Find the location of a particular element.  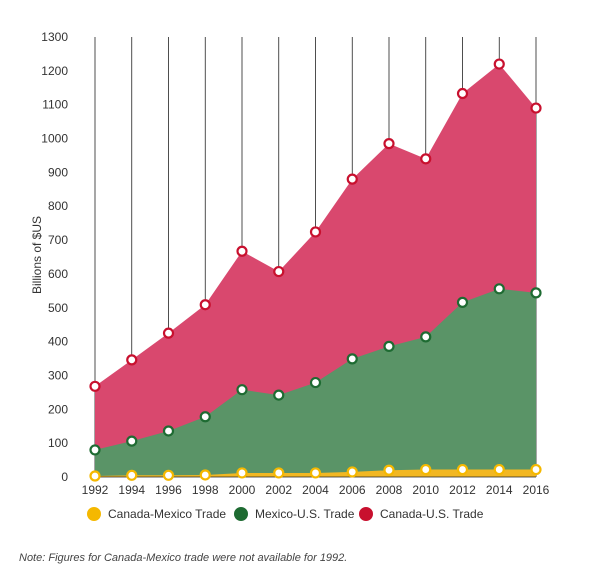

point-mexico-u-s-trade-1992 is located at coordinates (95, 450).